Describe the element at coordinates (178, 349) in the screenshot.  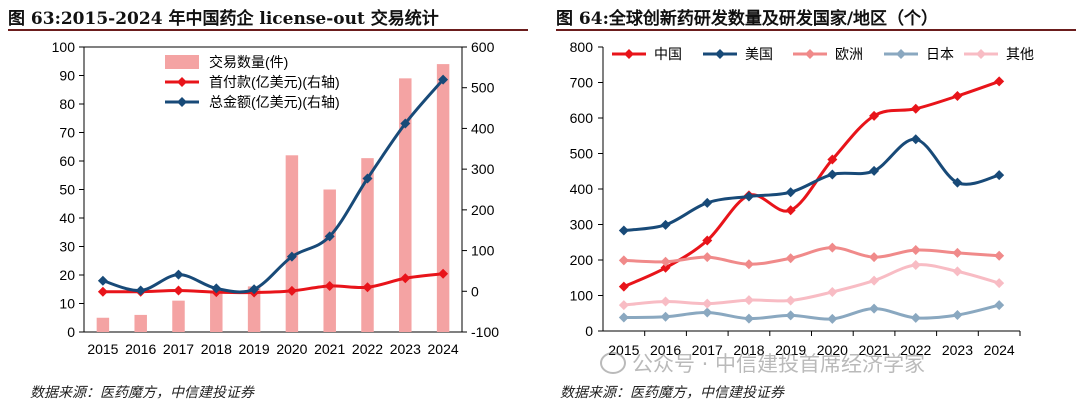
I see `left-x-tick-label: 2017` at that location.